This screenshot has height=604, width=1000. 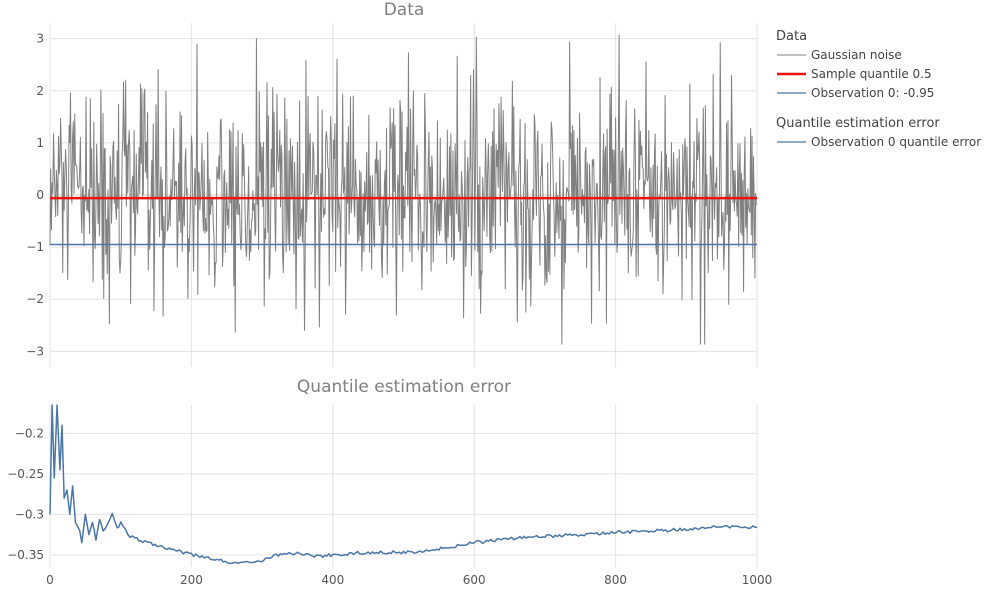 What do you see at coordinates (191, 580) in the screenshot?
I see `panel1-xtick-label-1: 200` at bounding box center [191, 580].